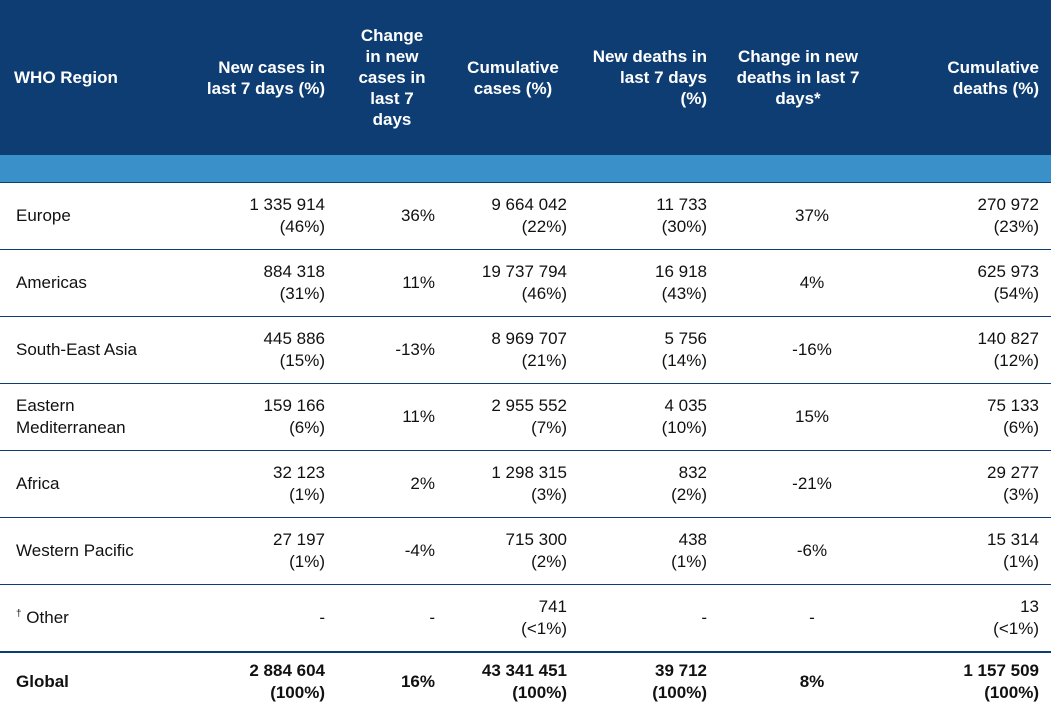  What do you see at coordinates (649, 551) in the screenshot?
I see `new-deaths-cell: 438 (1%)` at bounding box center [649, 551].